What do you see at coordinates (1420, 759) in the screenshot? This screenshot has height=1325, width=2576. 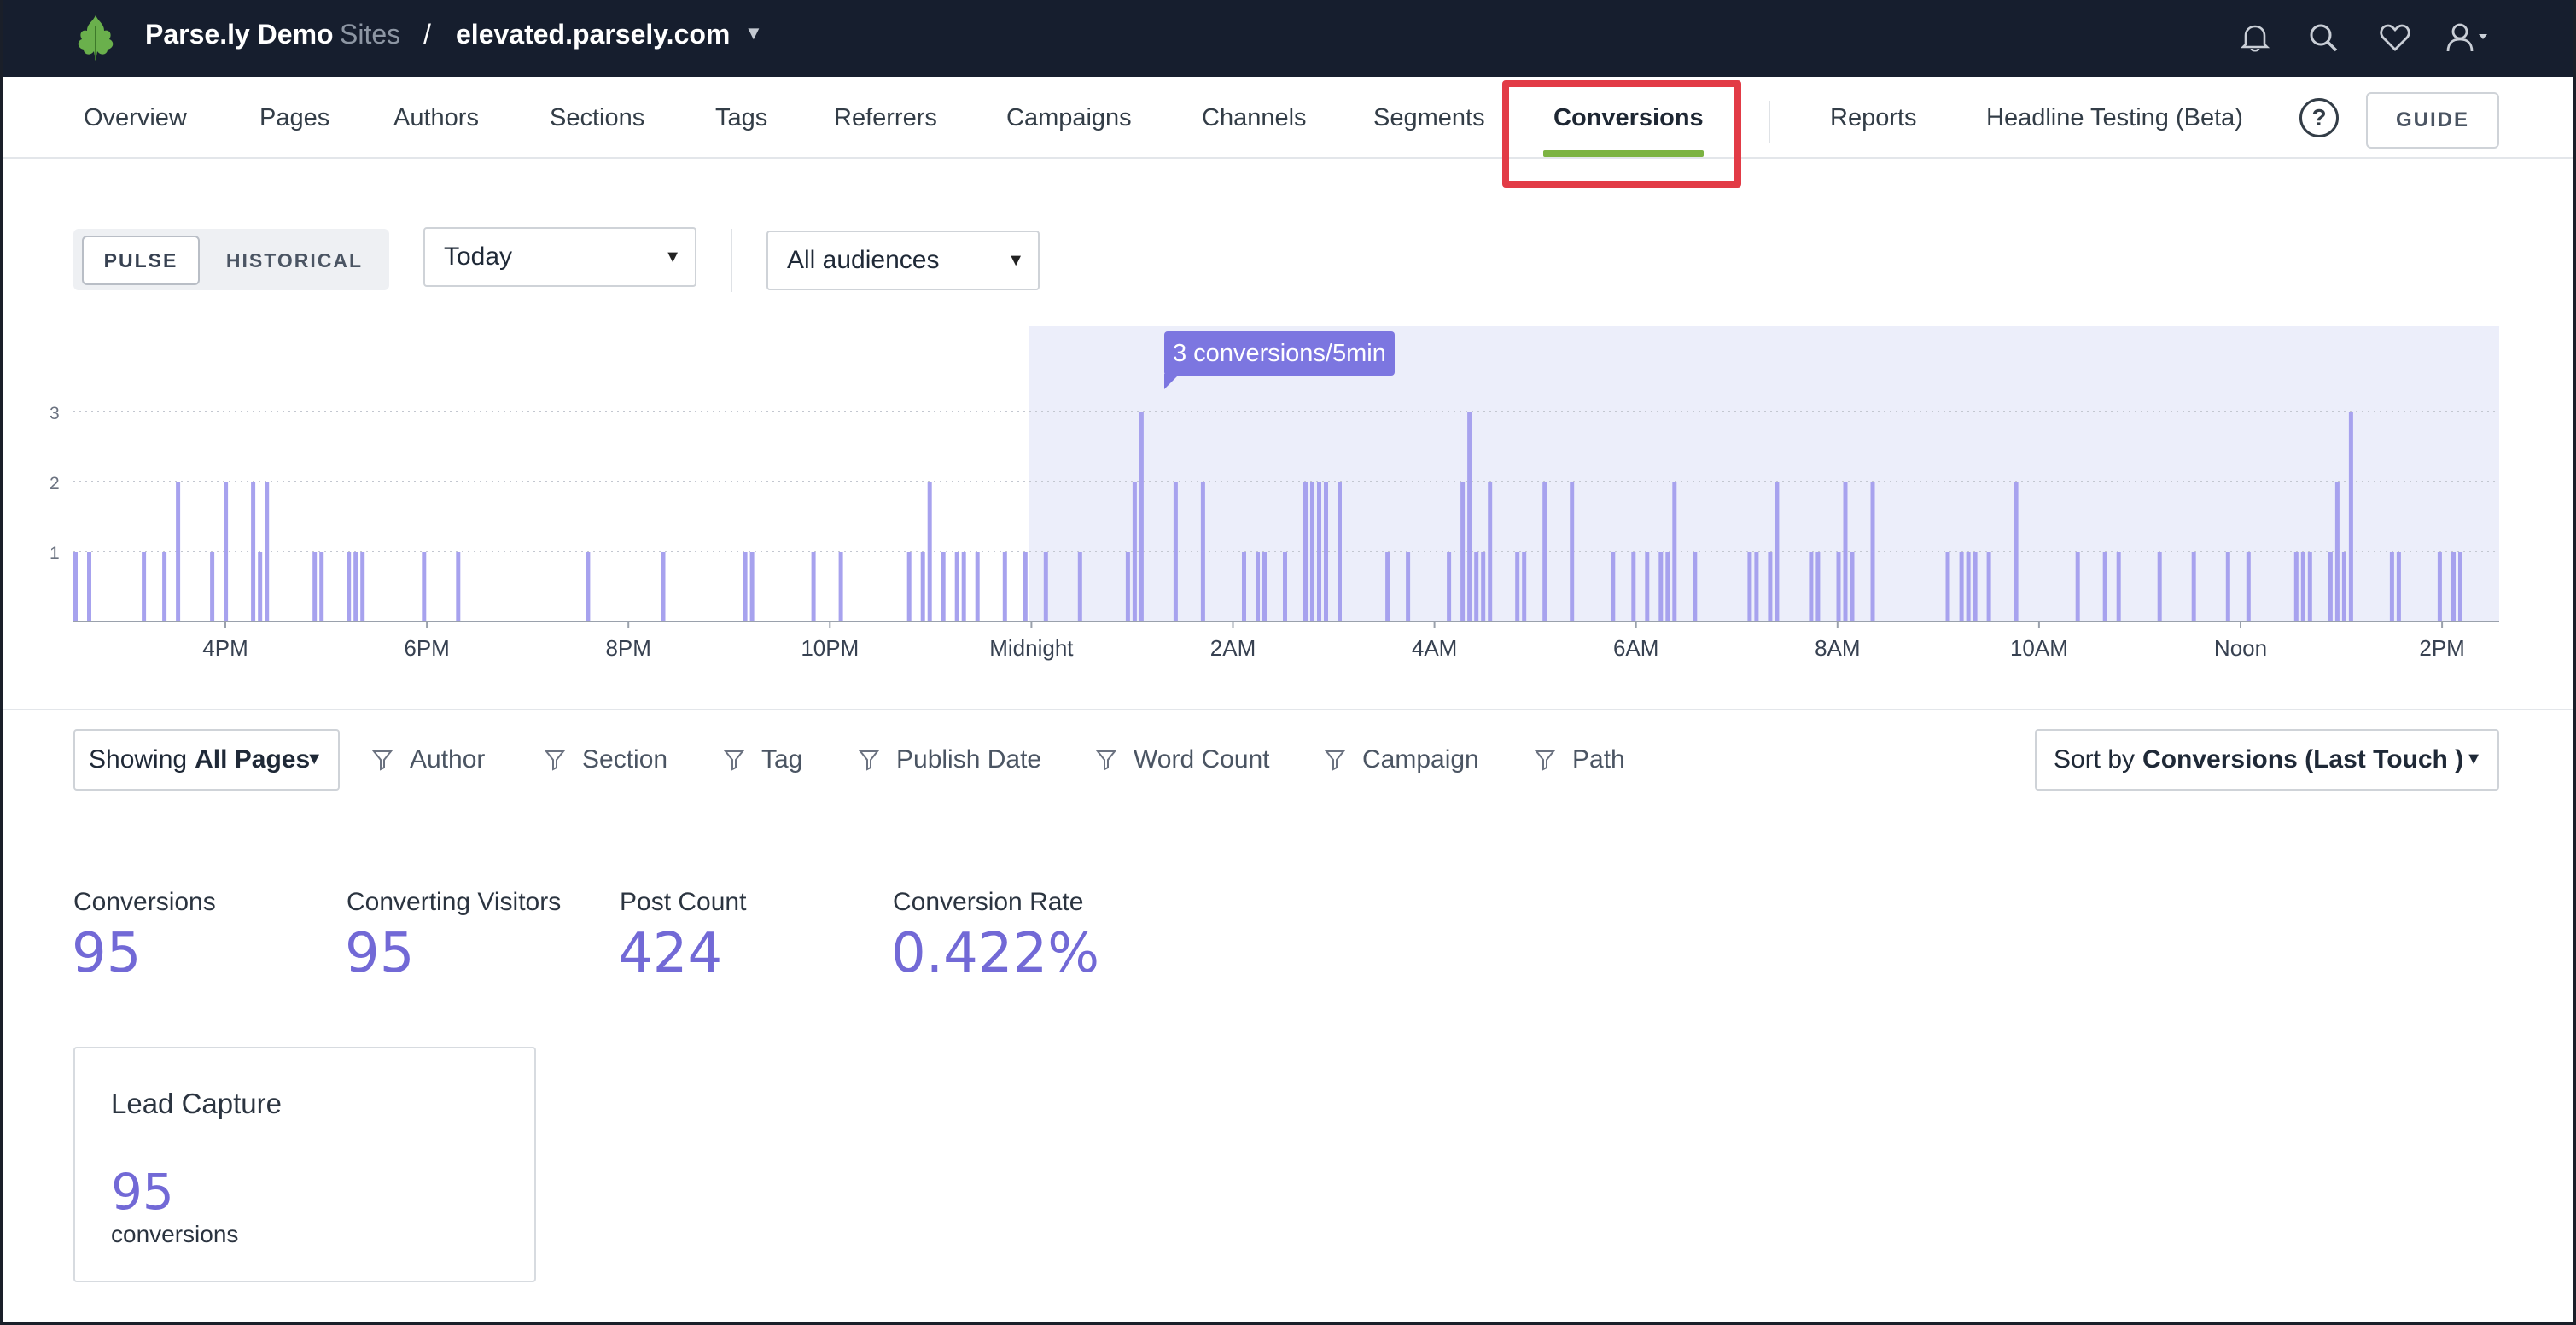 I see `filter-campaign-label: Campaign` at bounding box center [1420, 759].